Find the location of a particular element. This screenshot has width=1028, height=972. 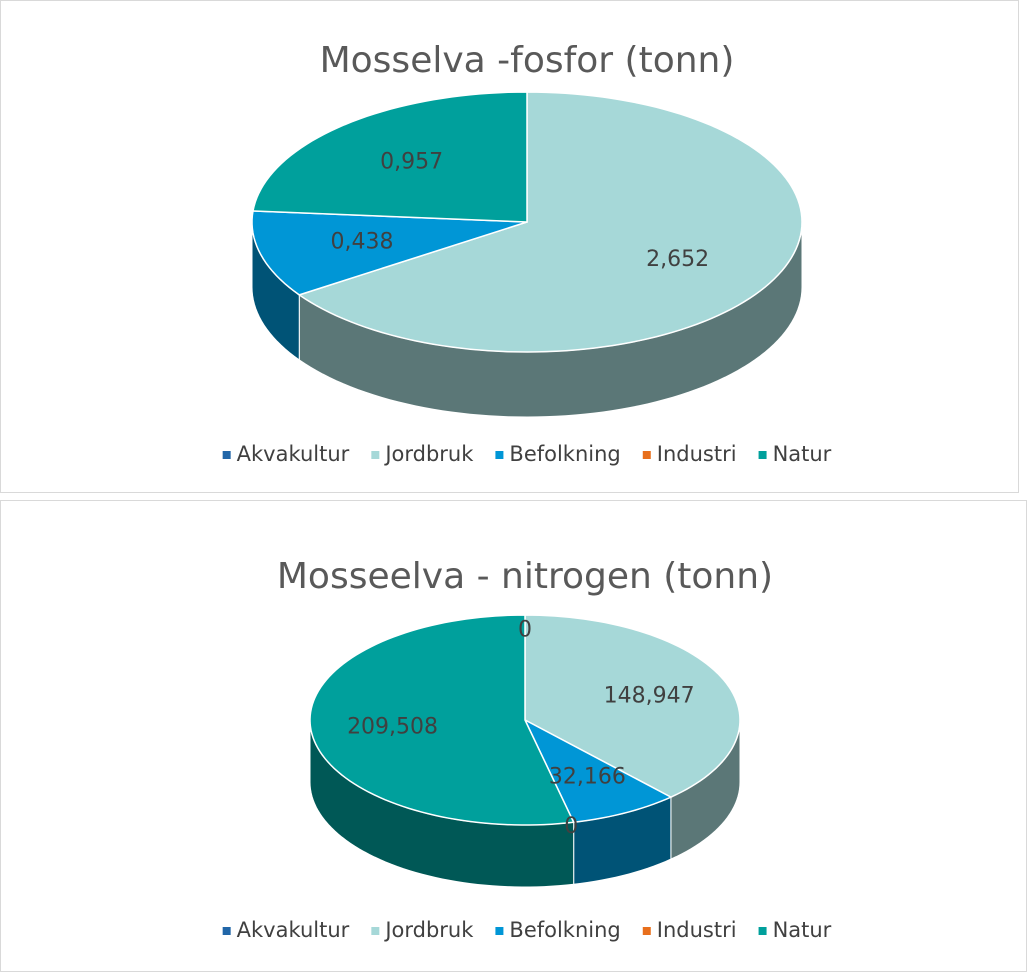

data-label: 148,947 is located at coordinates (649, 695).